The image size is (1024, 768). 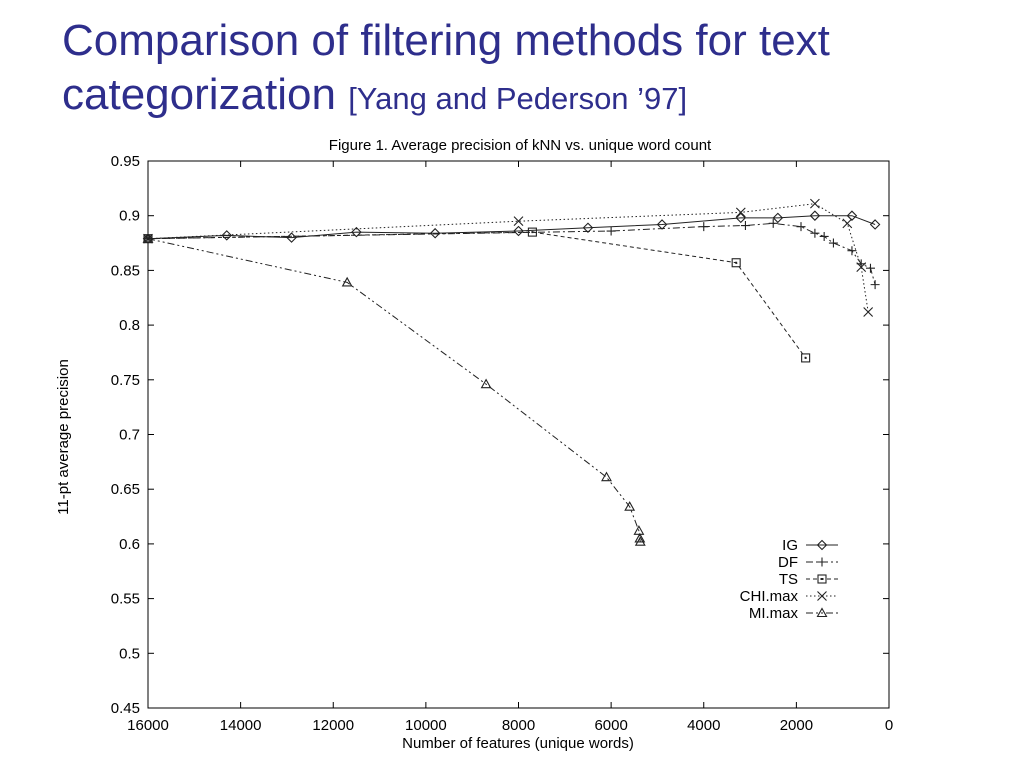 I want to click on title-line-2: categorization, so click(x=199, y=94).